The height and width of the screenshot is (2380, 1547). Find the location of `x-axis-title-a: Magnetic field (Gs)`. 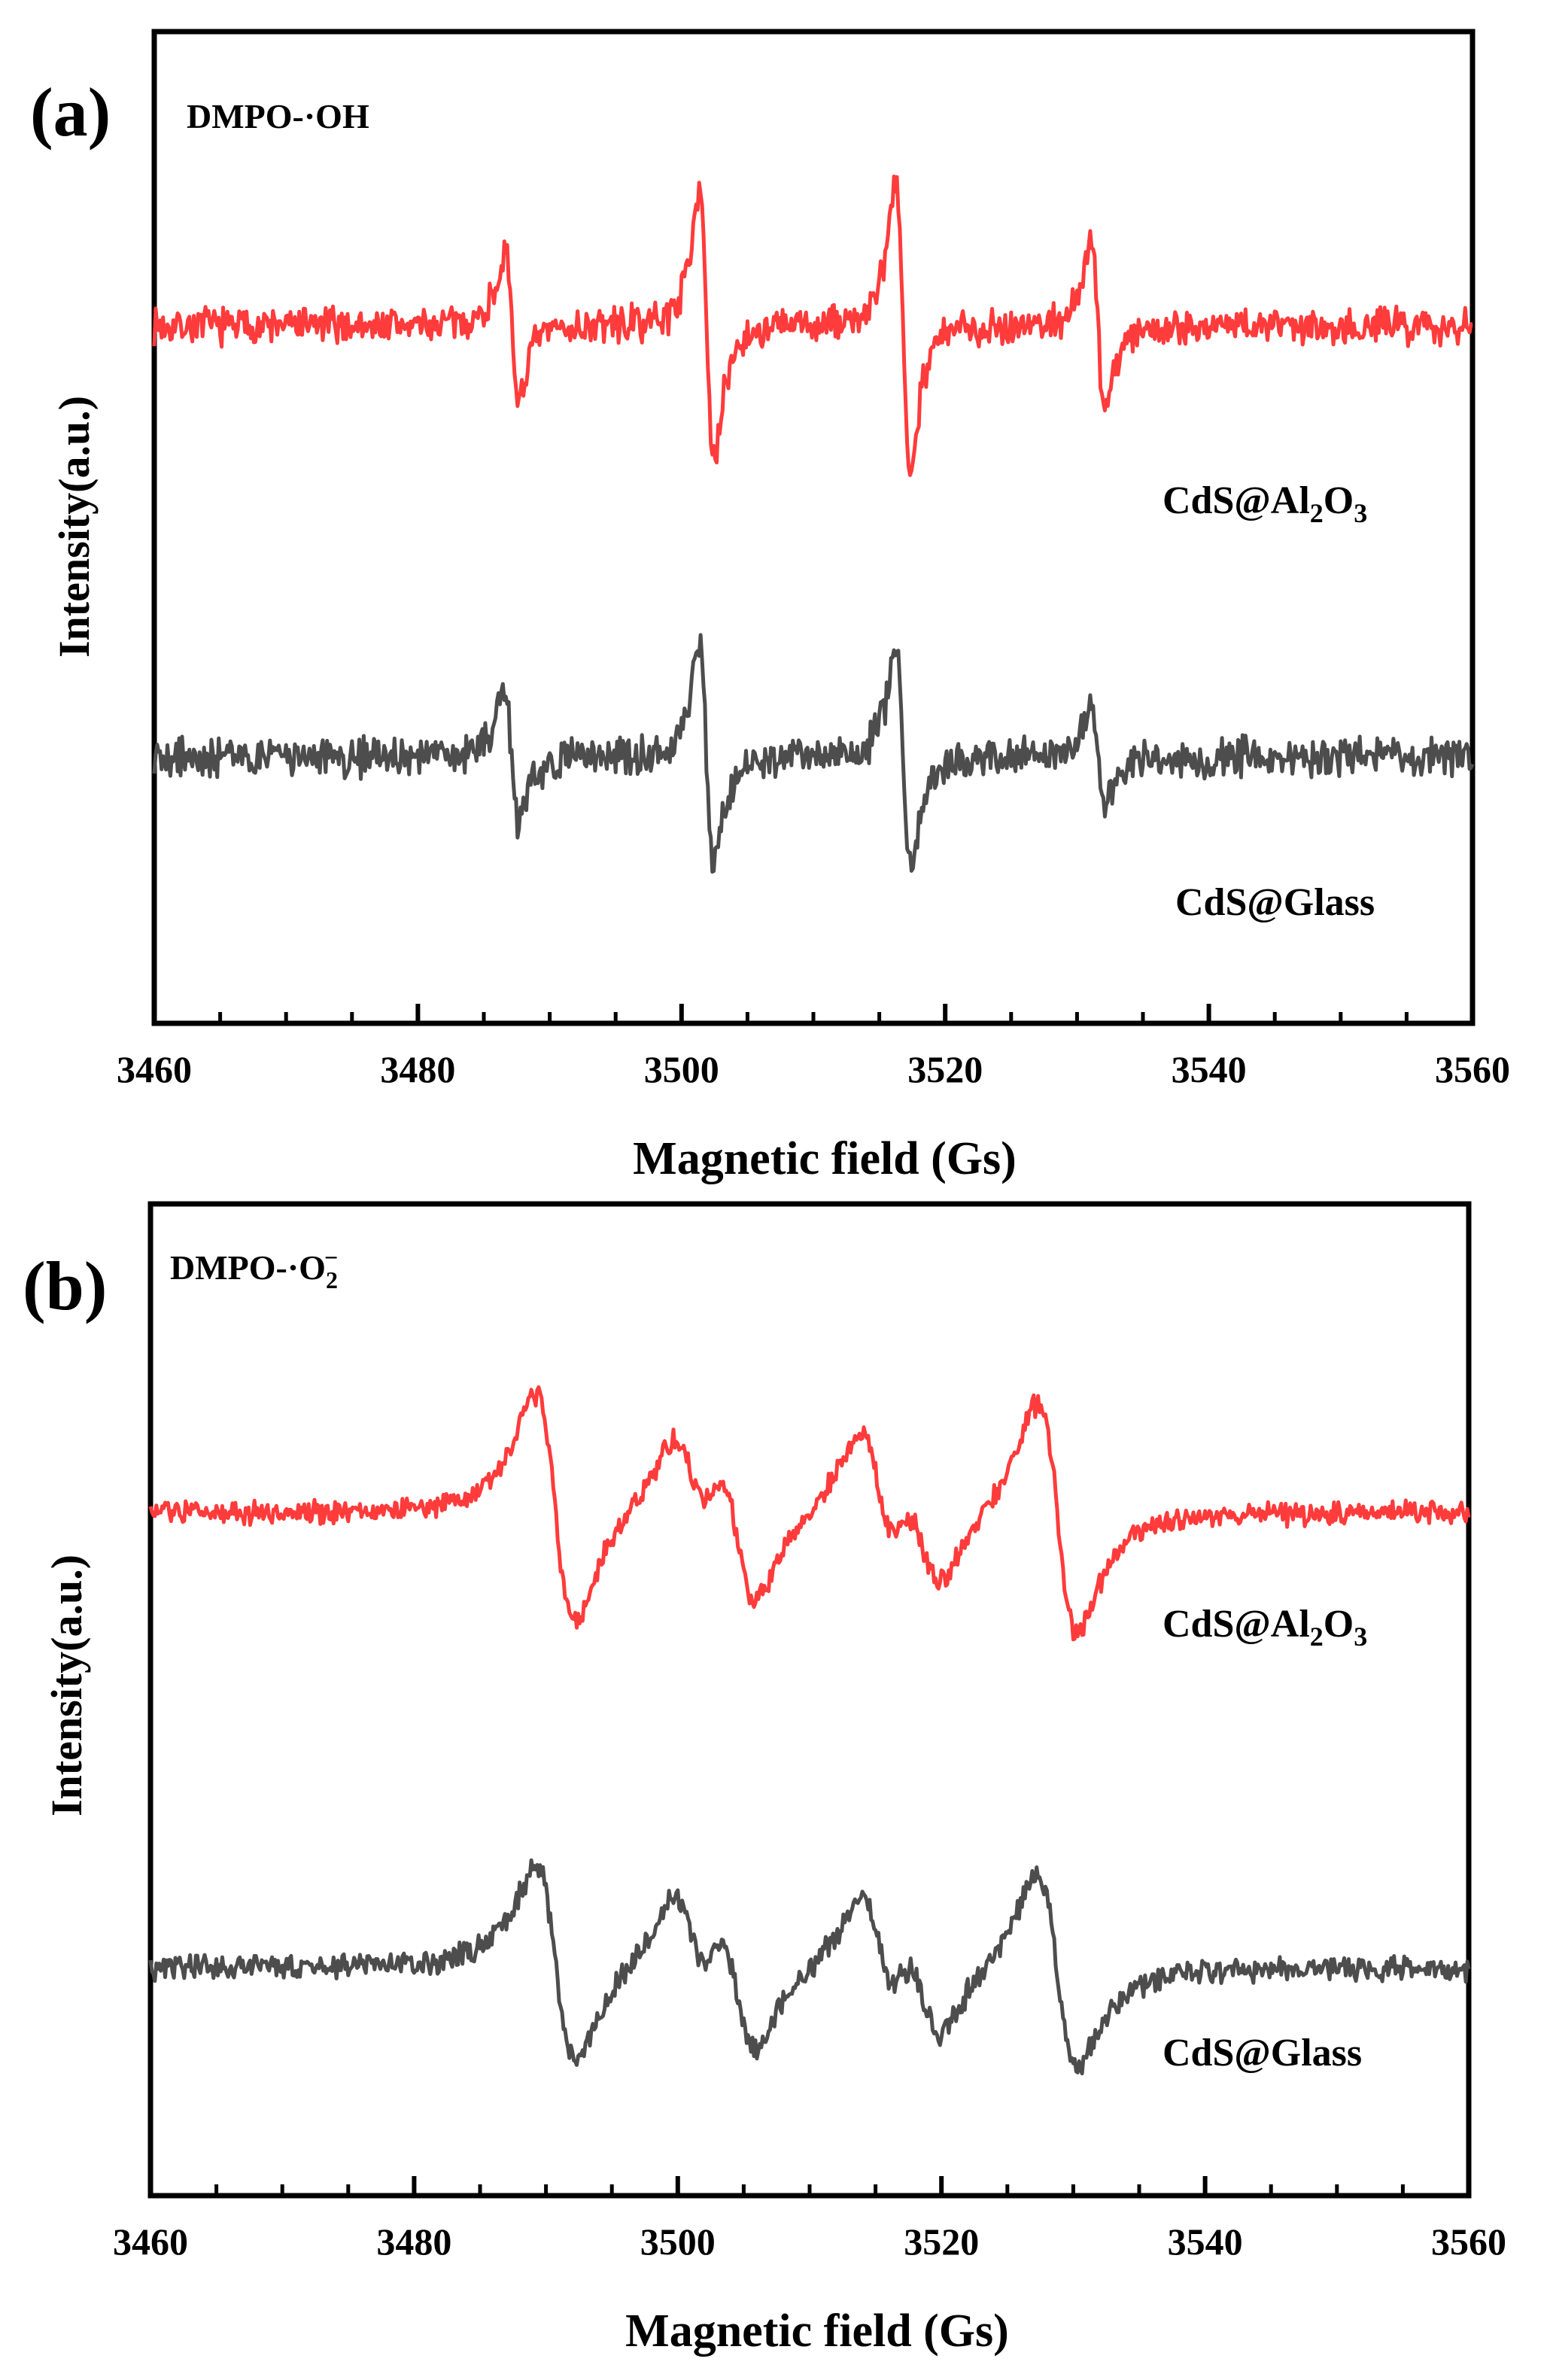

x-axis-title-a: Magnetic field (Gs) is located at coordinates (825, 1158).